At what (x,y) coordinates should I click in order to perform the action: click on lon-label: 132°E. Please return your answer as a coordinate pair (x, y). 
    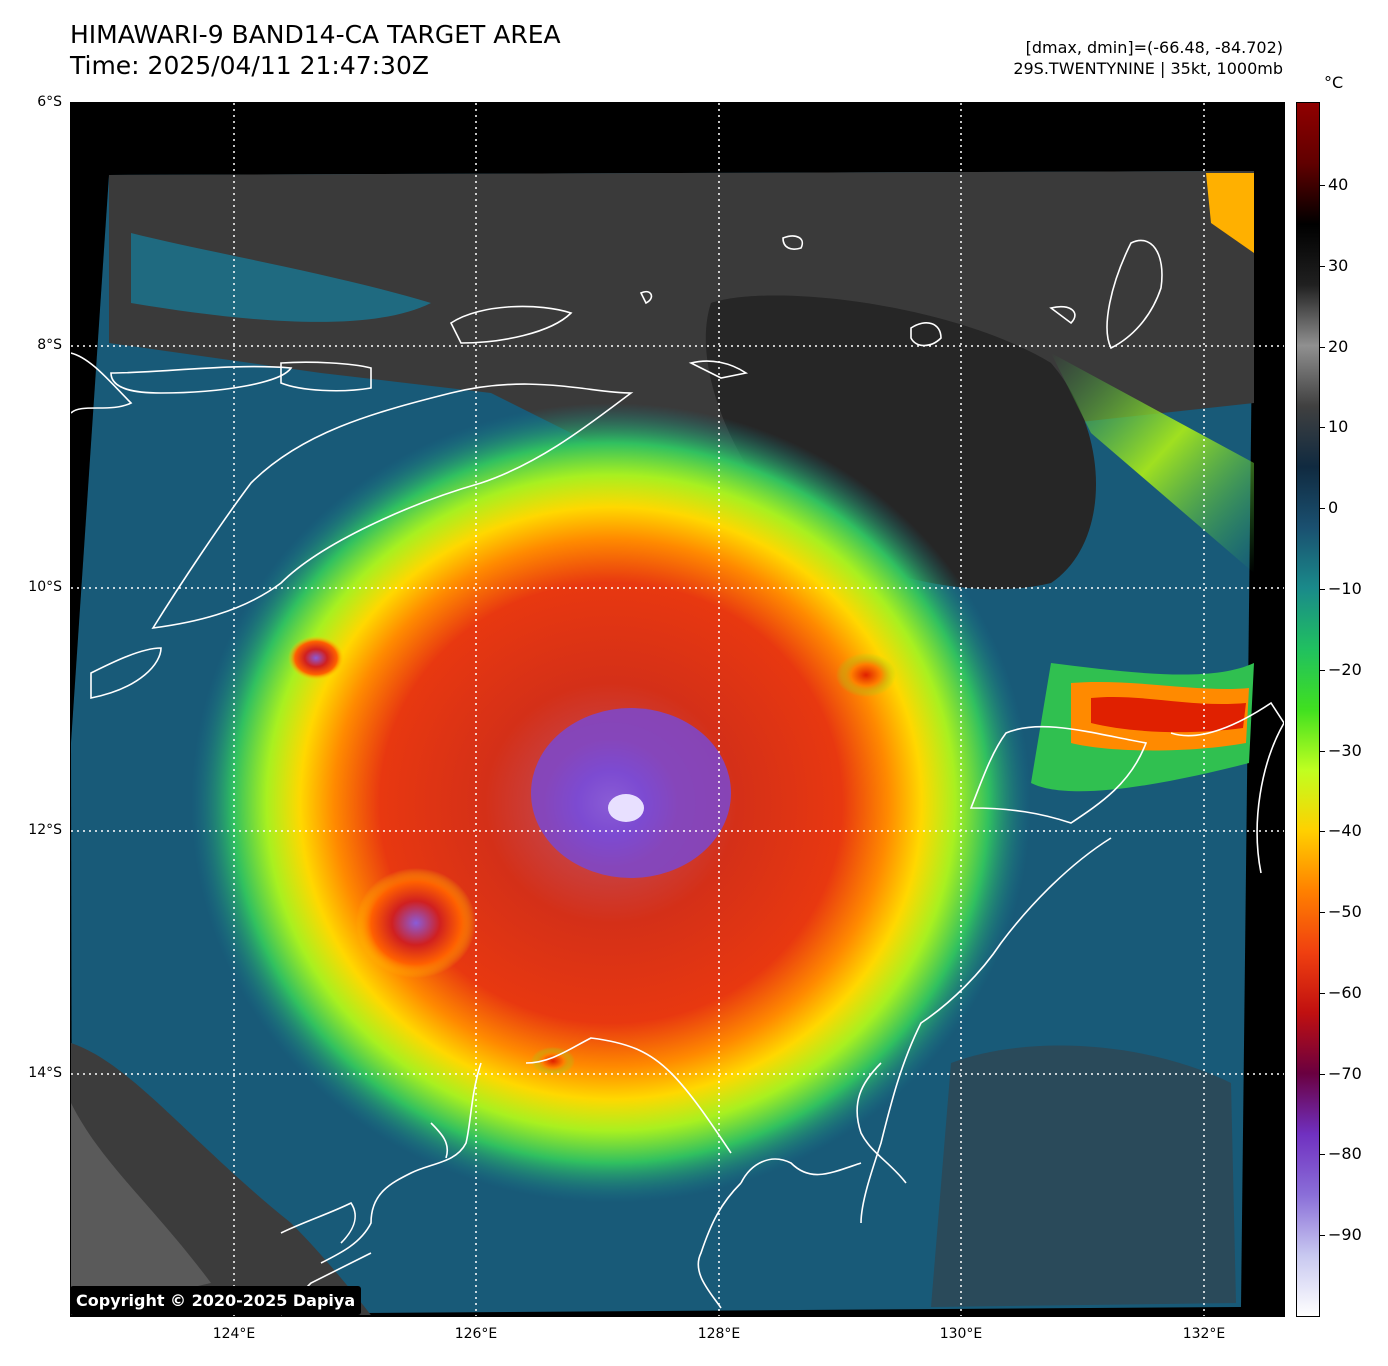
    Looking at the image, I should click on (1204, 1334).